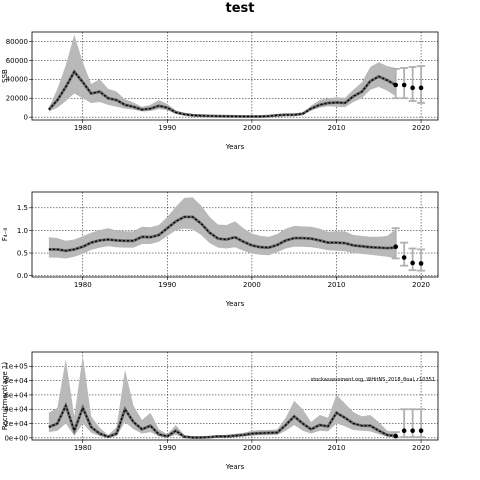  What do you see at coordinates (16, 438) in the screenshot?
I see `y-tick-label: 0e+00` at bounding box center [16, 438].